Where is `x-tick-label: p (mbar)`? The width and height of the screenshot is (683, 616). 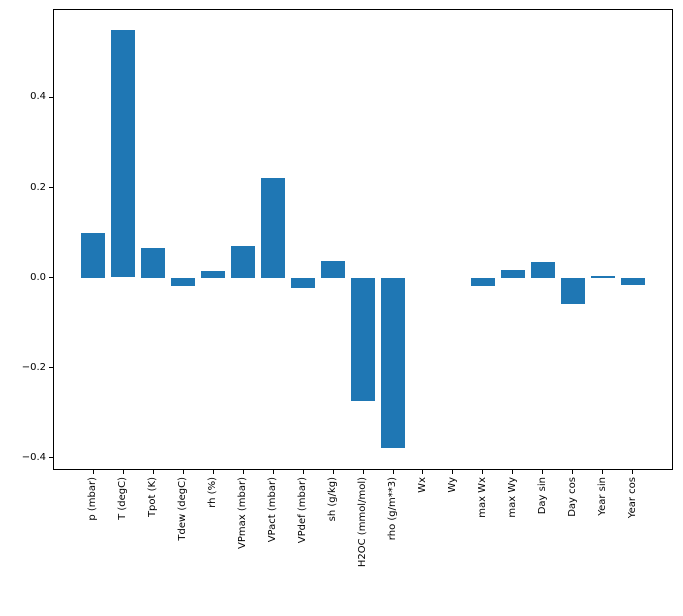
x-tick-label: p (mbar) is located at coordinates (93, 499).